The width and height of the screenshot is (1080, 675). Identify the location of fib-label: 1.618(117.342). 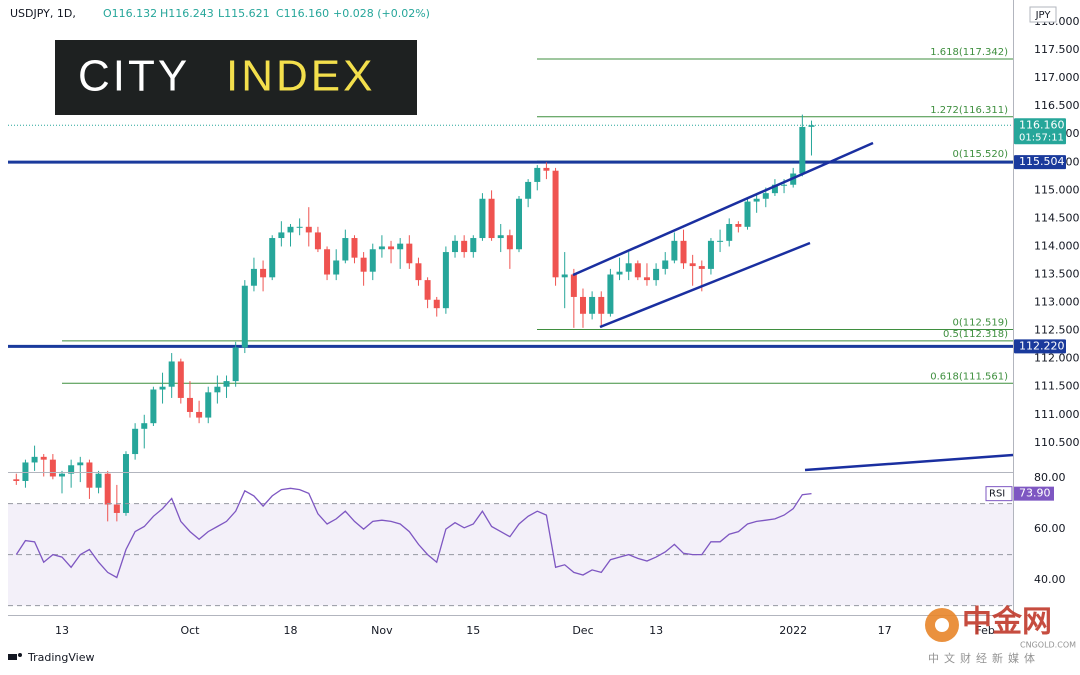
(969, 52).